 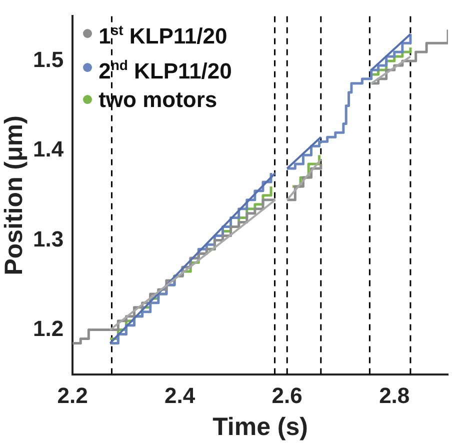 What do you see at coordinates (287, 395) in the screenshot?
I see `x-tick-label: 2.6` at bounding box center [287, 395].